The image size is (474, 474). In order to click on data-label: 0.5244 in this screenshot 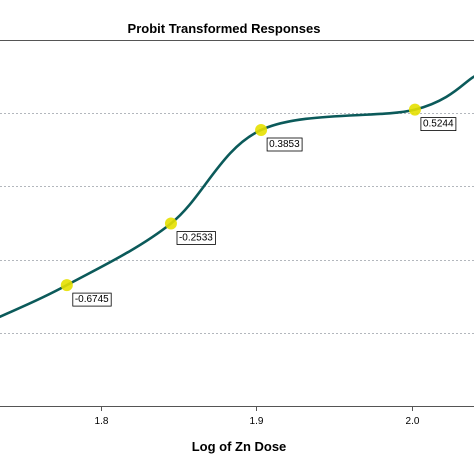, I will do `click(438, 124)`.